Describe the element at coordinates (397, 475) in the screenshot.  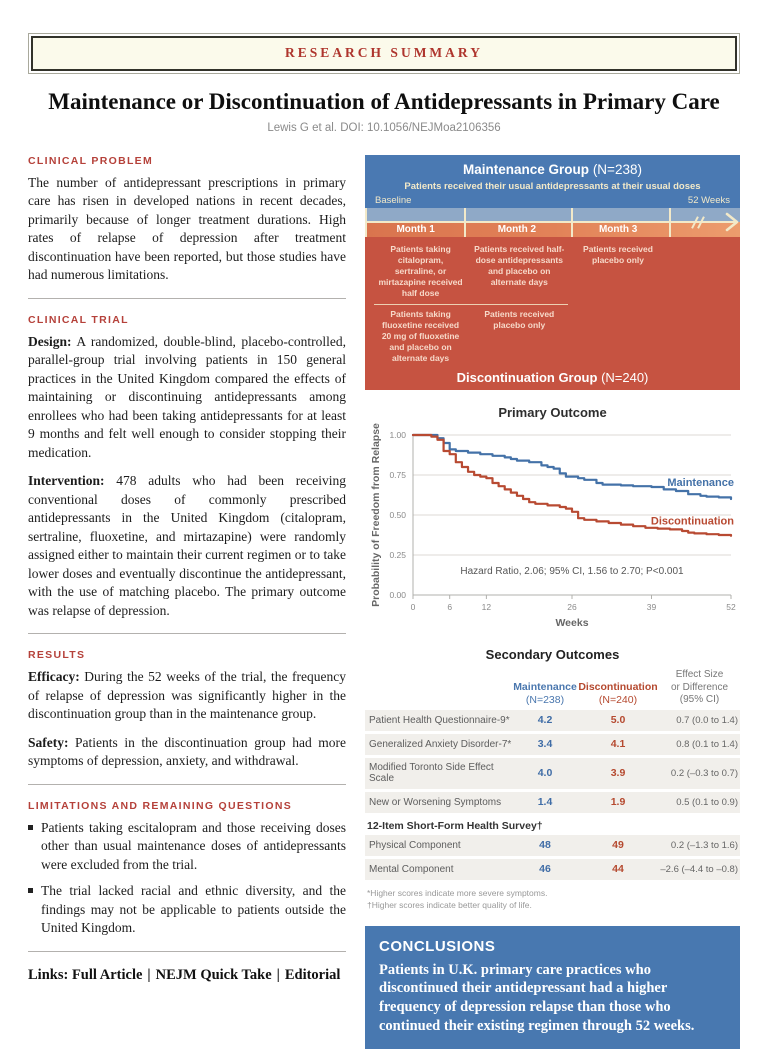
I see `svg-text: 0.75` at that location.